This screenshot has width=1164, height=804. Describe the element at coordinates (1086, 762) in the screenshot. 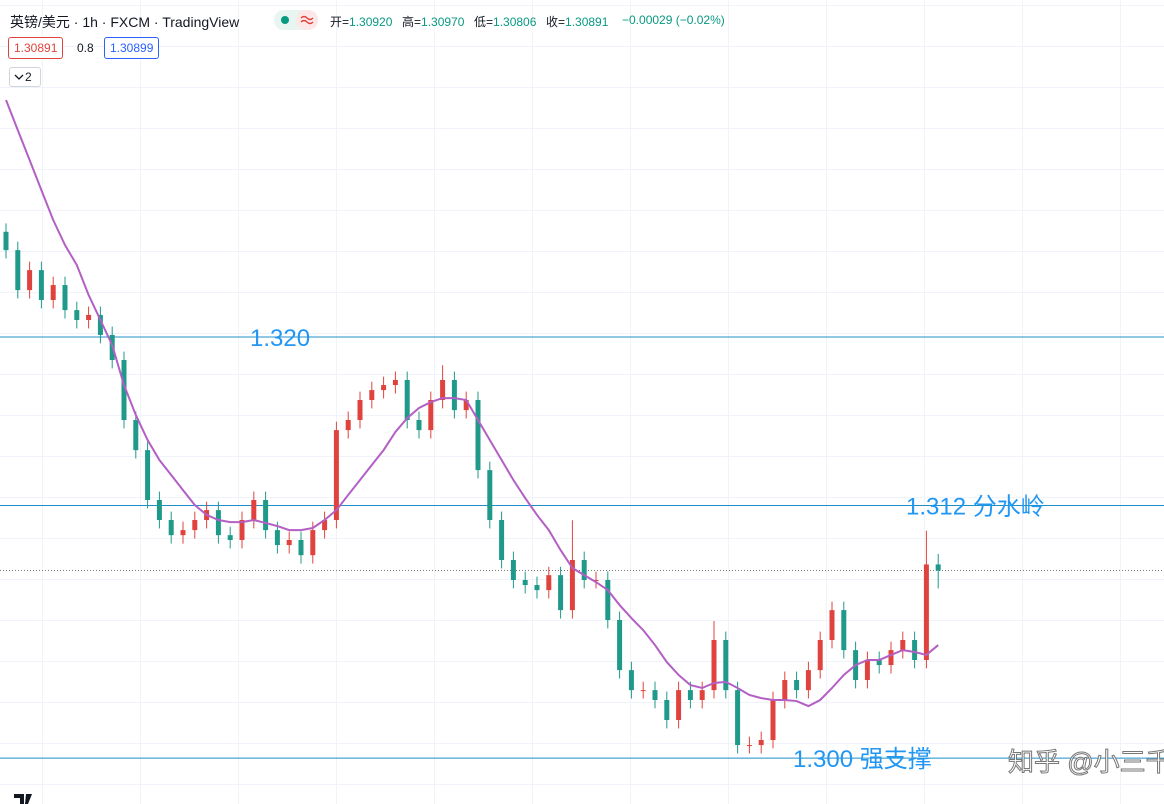

I see `watermark: 知乎 @小三千` at that location.